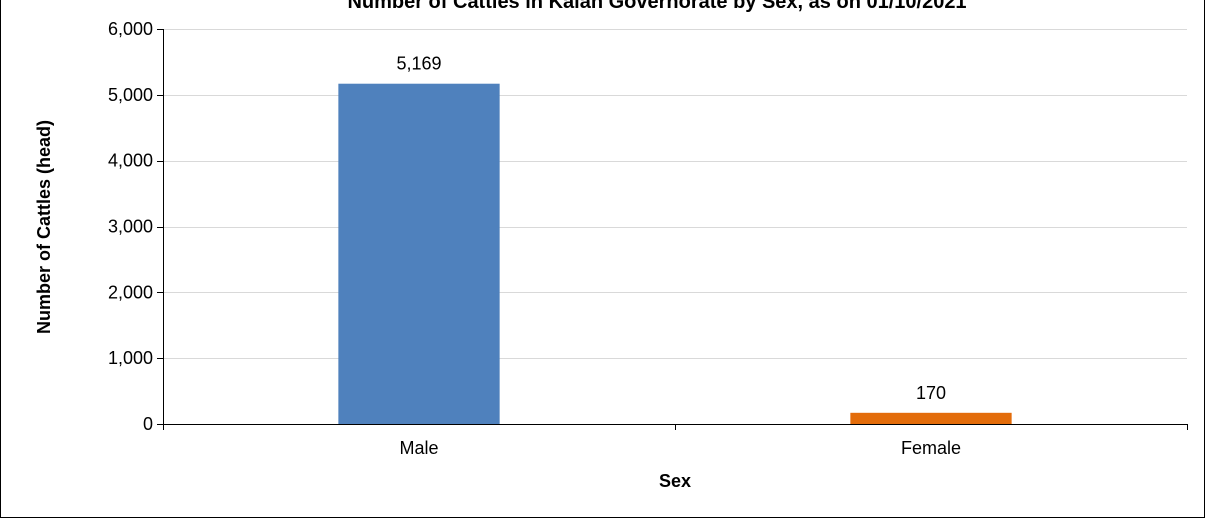 The width and height of the screenshot is (1205, 518). What do you see at coordinates (130, 227) in the screenshot?
I see `y-tick-label: 3,000` at bounding box center [130, 227].